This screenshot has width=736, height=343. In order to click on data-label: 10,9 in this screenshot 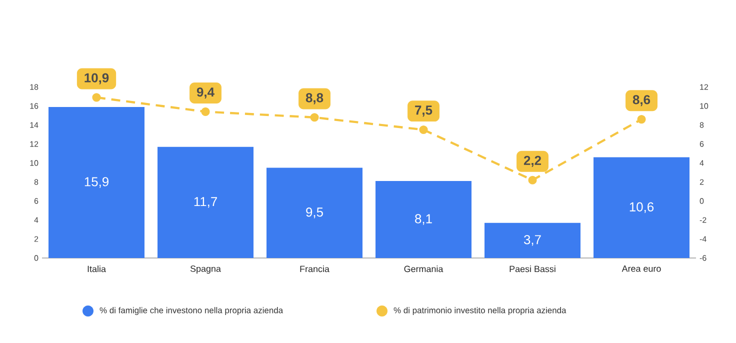, I will do `click(96, 78)`.